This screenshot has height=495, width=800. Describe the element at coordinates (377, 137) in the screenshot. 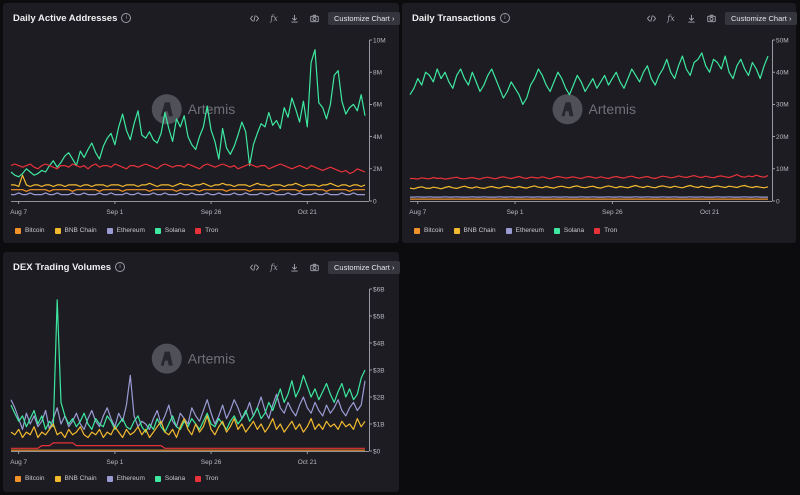

I see `y-tick-label: 4M` at that location.